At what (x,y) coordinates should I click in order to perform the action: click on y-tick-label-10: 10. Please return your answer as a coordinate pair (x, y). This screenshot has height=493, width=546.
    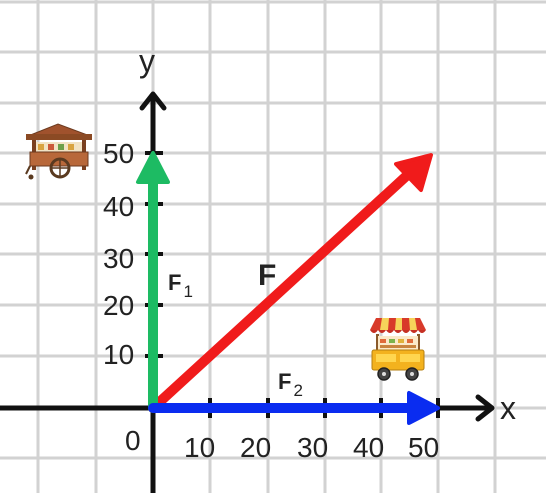
    Looking at the image, I should click on (118, 354).